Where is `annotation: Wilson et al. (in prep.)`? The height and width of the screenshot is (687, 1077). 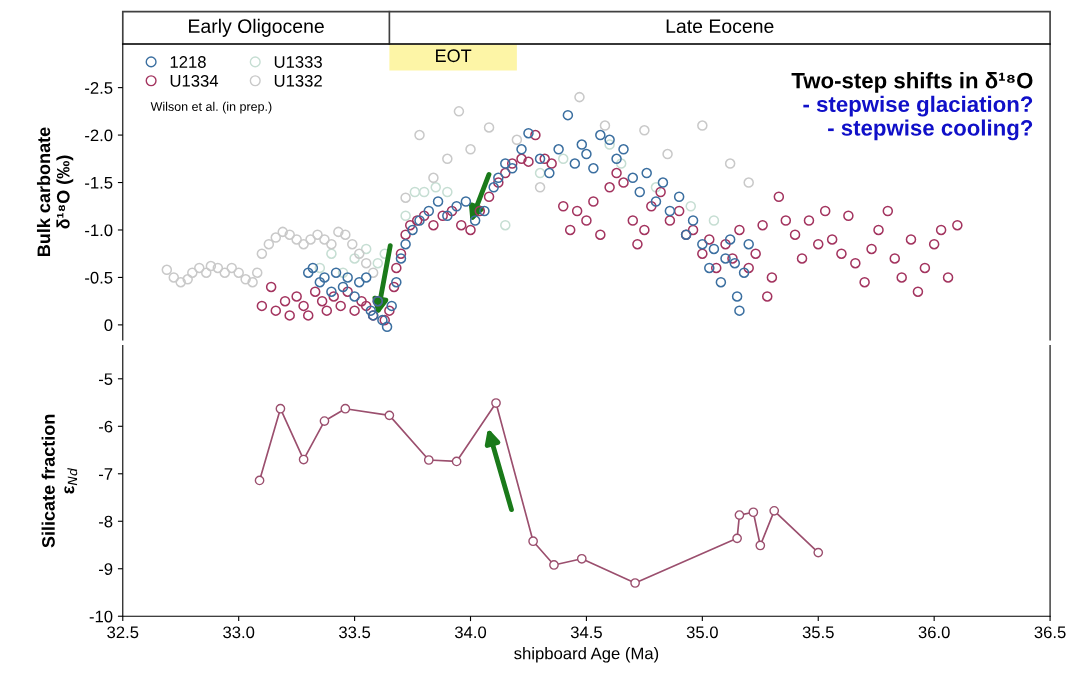
annotation: Wilson et al. (in prep.) is located at coordinates (211, 107).